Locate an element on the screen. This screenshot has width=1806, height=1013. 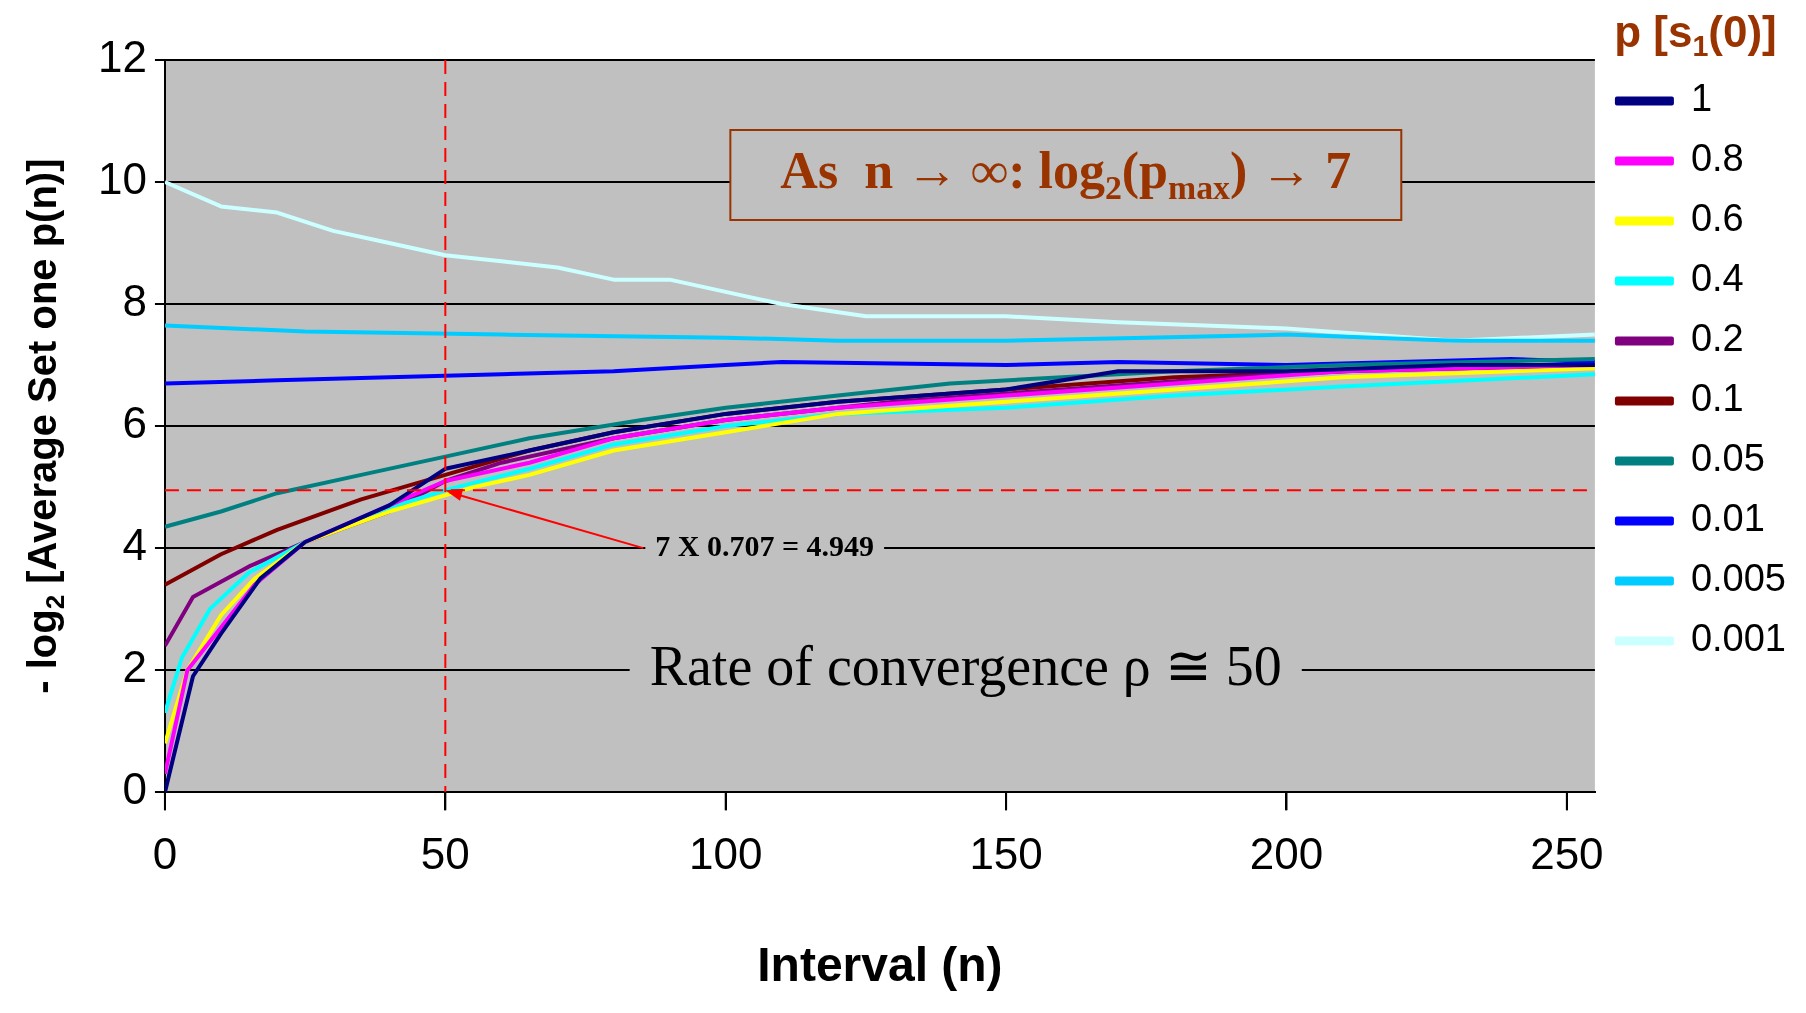
x-tick-label: 150 is located at coordinates (1006, 853).